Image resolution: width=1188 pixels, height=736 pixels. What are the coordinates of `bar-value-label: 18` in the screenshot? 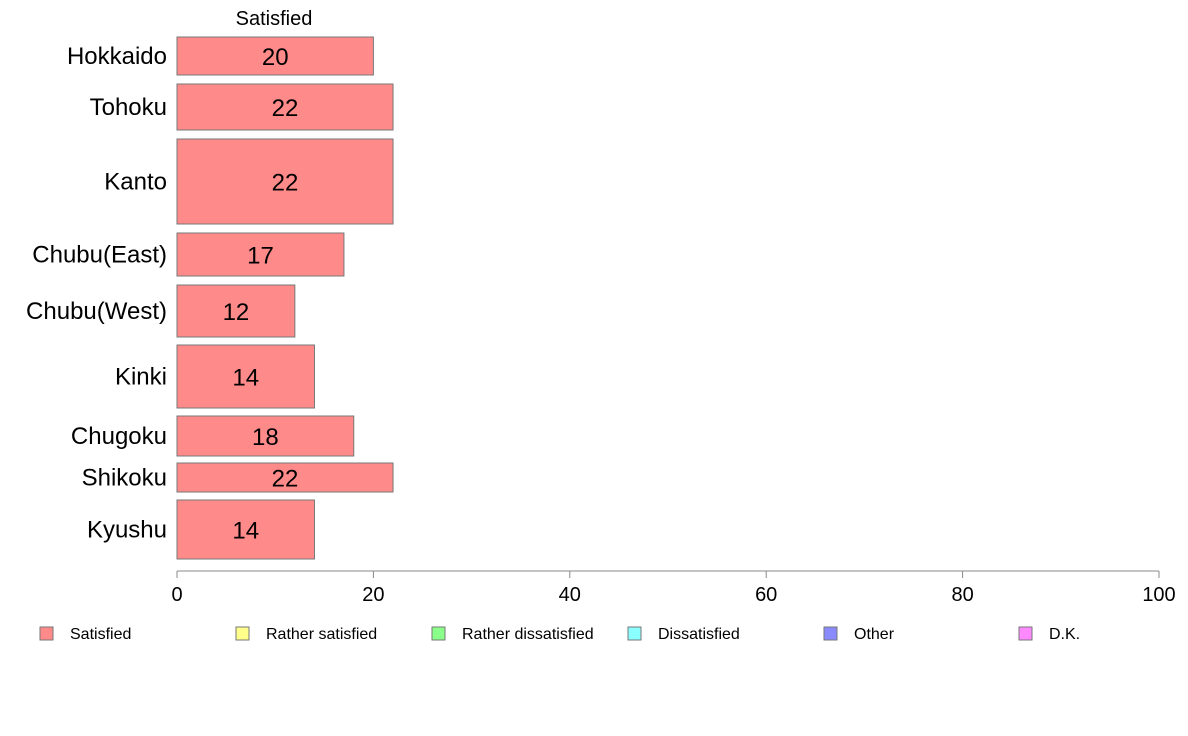 It's located at (265, 437).